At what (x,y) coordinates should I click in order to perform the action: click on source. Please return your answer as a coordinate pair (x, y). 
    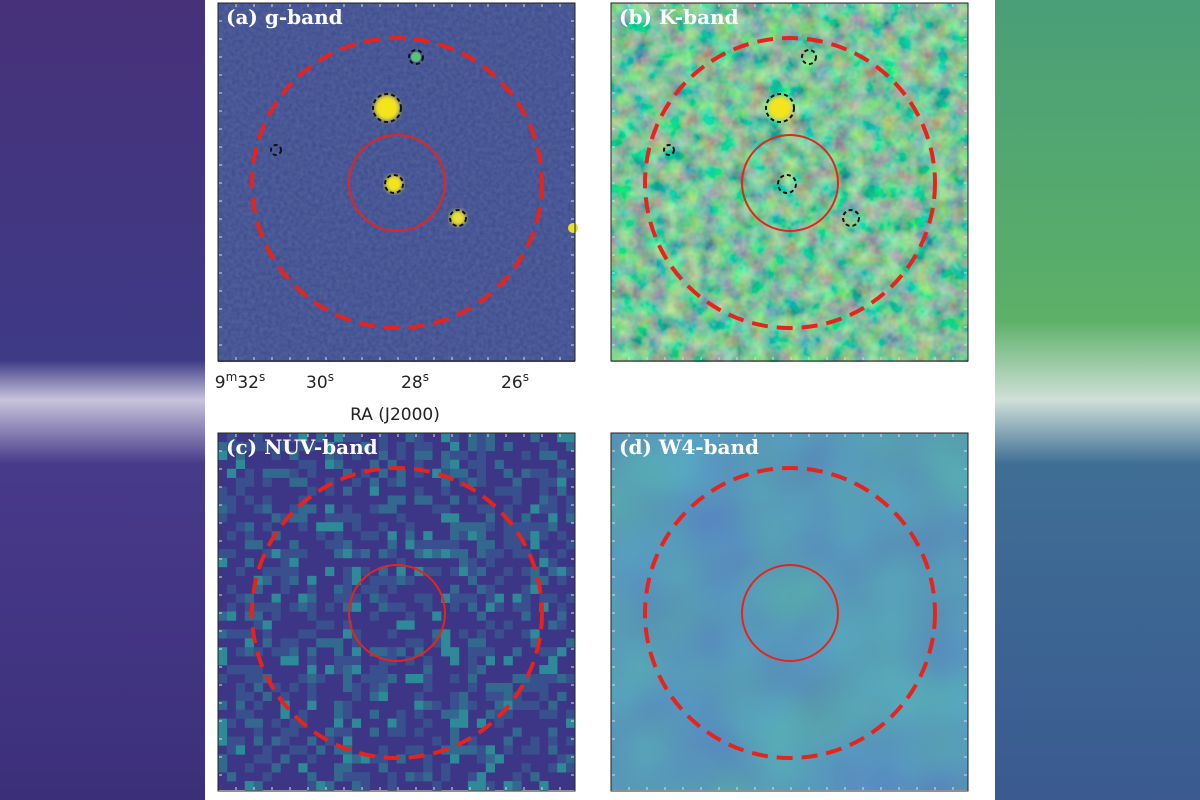
    Looking at the image, I should click on (394, 184).